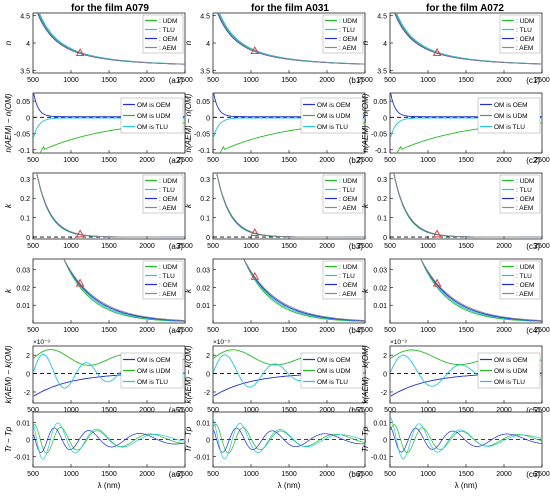  What do you see at coordinates (176, 160) in the screenshot?
I see `panel-label: (a2)` at bounding box center [176, 160].